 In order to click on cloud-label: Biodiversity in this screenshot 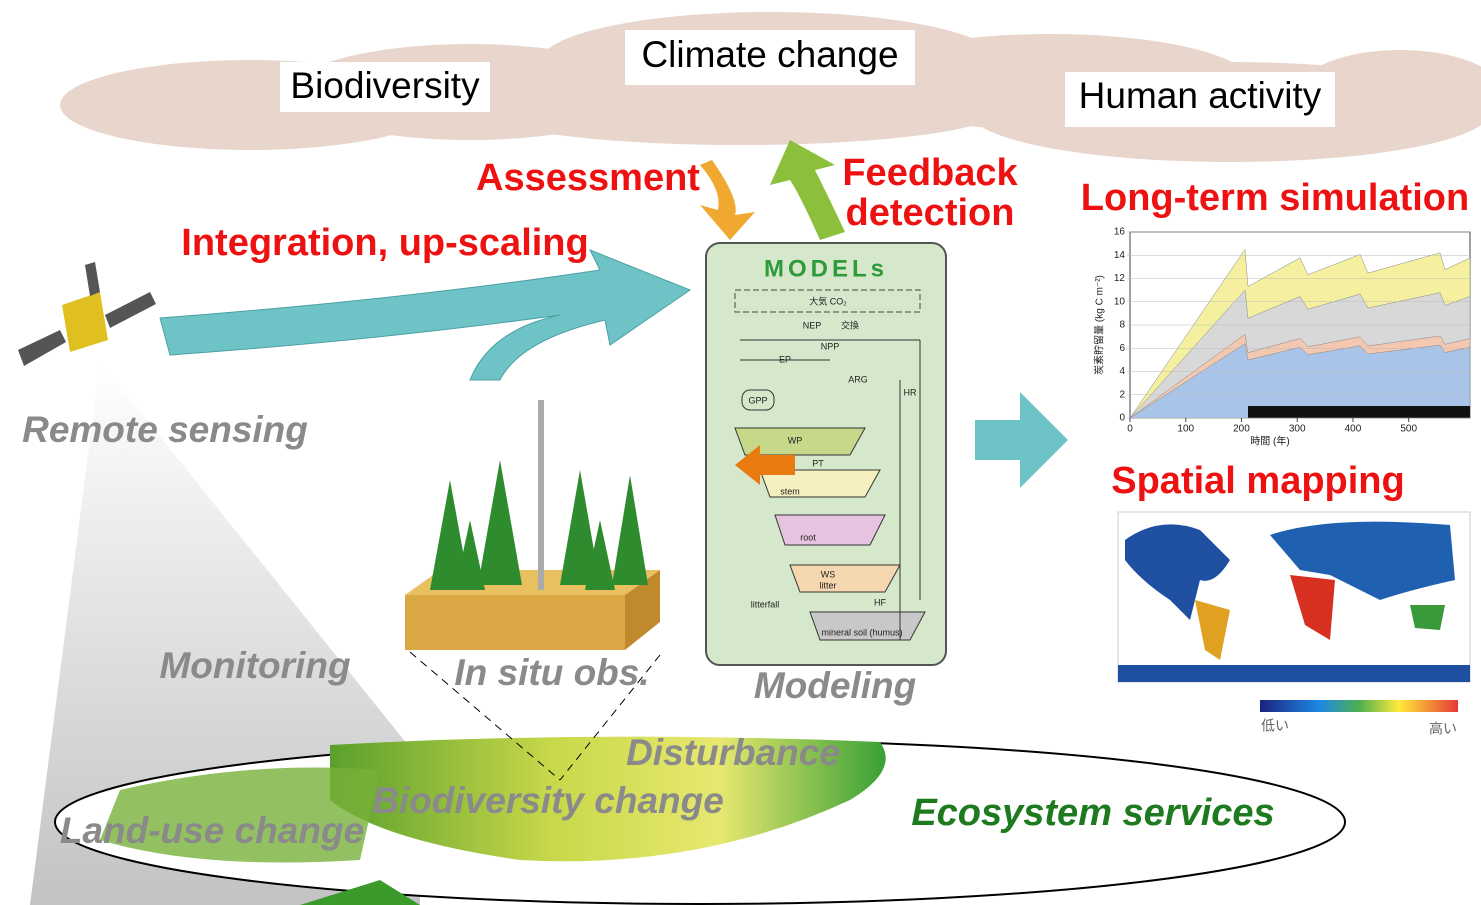, I will do `click(385, 85)`.